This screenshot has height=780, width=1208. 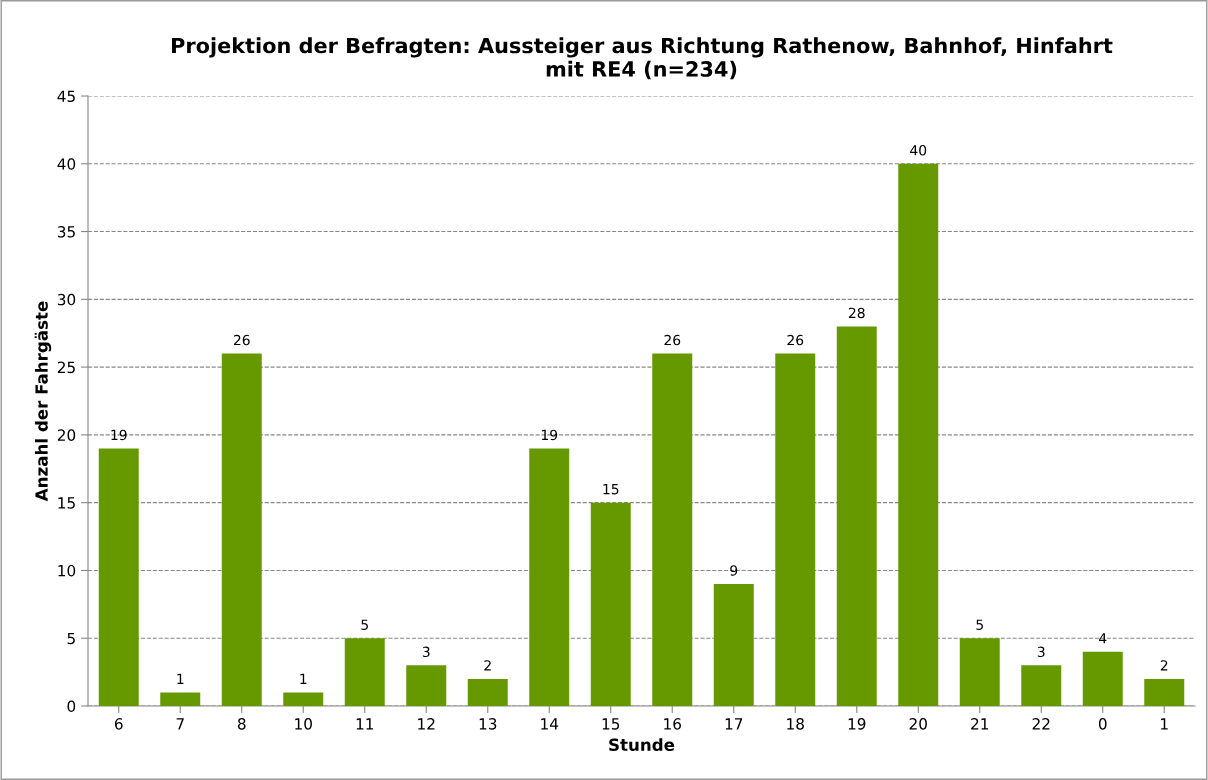 What do you see at coordinates (1103, 638) in the screenshot?
I see `data-label: 4` at bounding box center [1103, 638].